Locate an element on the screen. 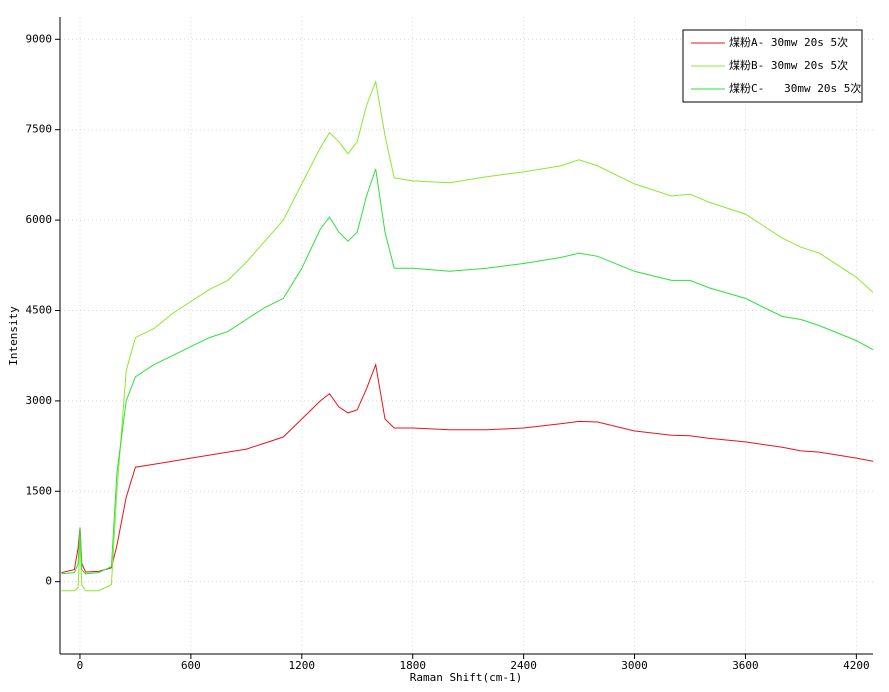 This screenshot has width=889, height=692. legend-label: 煤粉C- 30mw 20s 5次 is located at coordinates (795, 88).